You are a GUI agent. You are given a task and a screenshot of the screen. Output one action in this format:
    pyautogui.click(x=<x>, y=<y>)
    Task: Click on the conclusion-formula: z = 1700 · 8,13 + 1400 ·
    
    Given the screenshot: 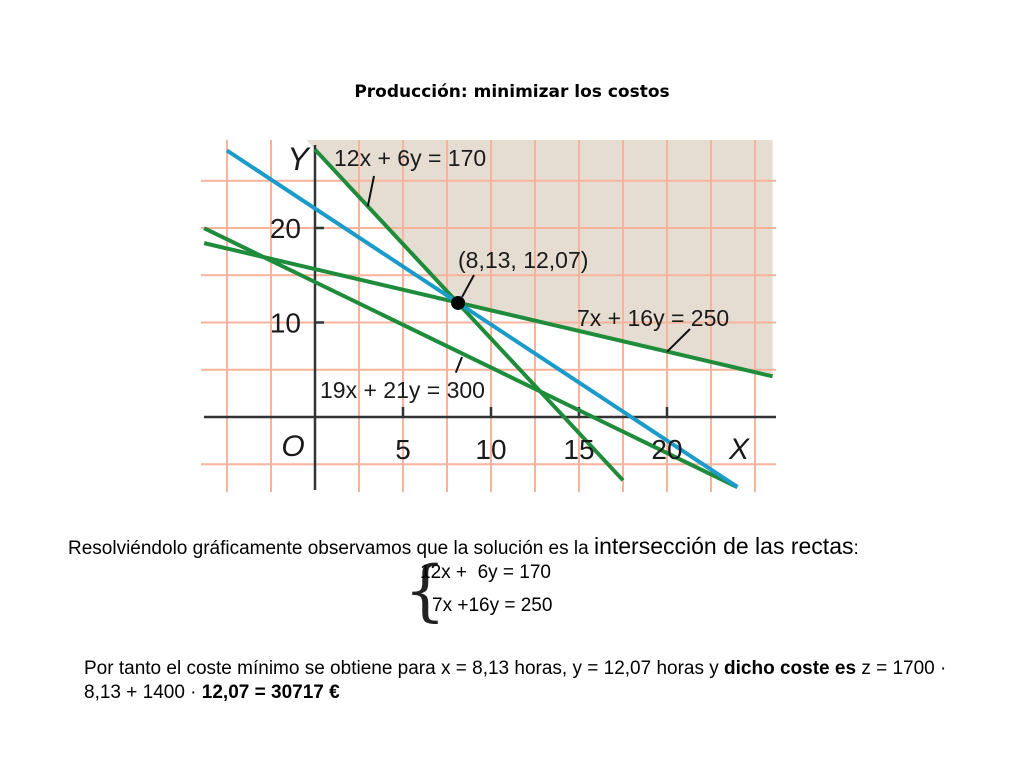 What is the action you would take?
    pyautogui.click(x=515, y=680)
    